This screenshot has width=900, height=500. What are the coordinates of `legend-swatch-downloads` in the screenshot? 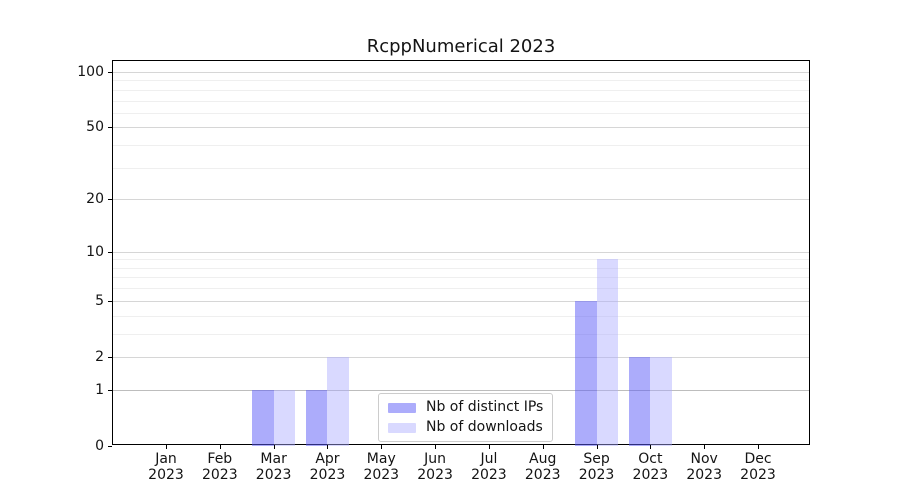 It's located at (402, 427).